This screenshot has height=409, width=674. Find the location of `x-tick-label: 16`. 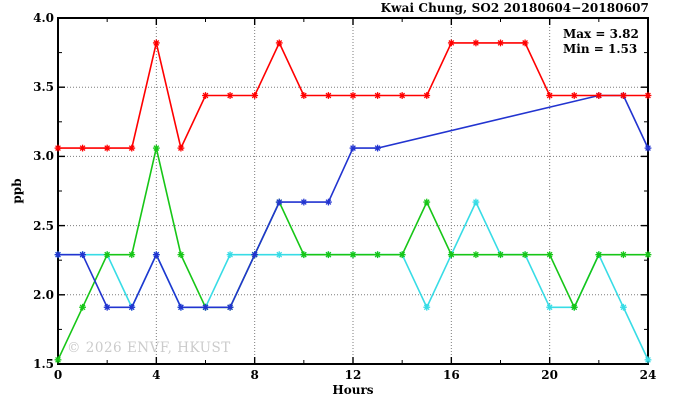

x-tick-label: 16 is located at coordinates (451, 375).